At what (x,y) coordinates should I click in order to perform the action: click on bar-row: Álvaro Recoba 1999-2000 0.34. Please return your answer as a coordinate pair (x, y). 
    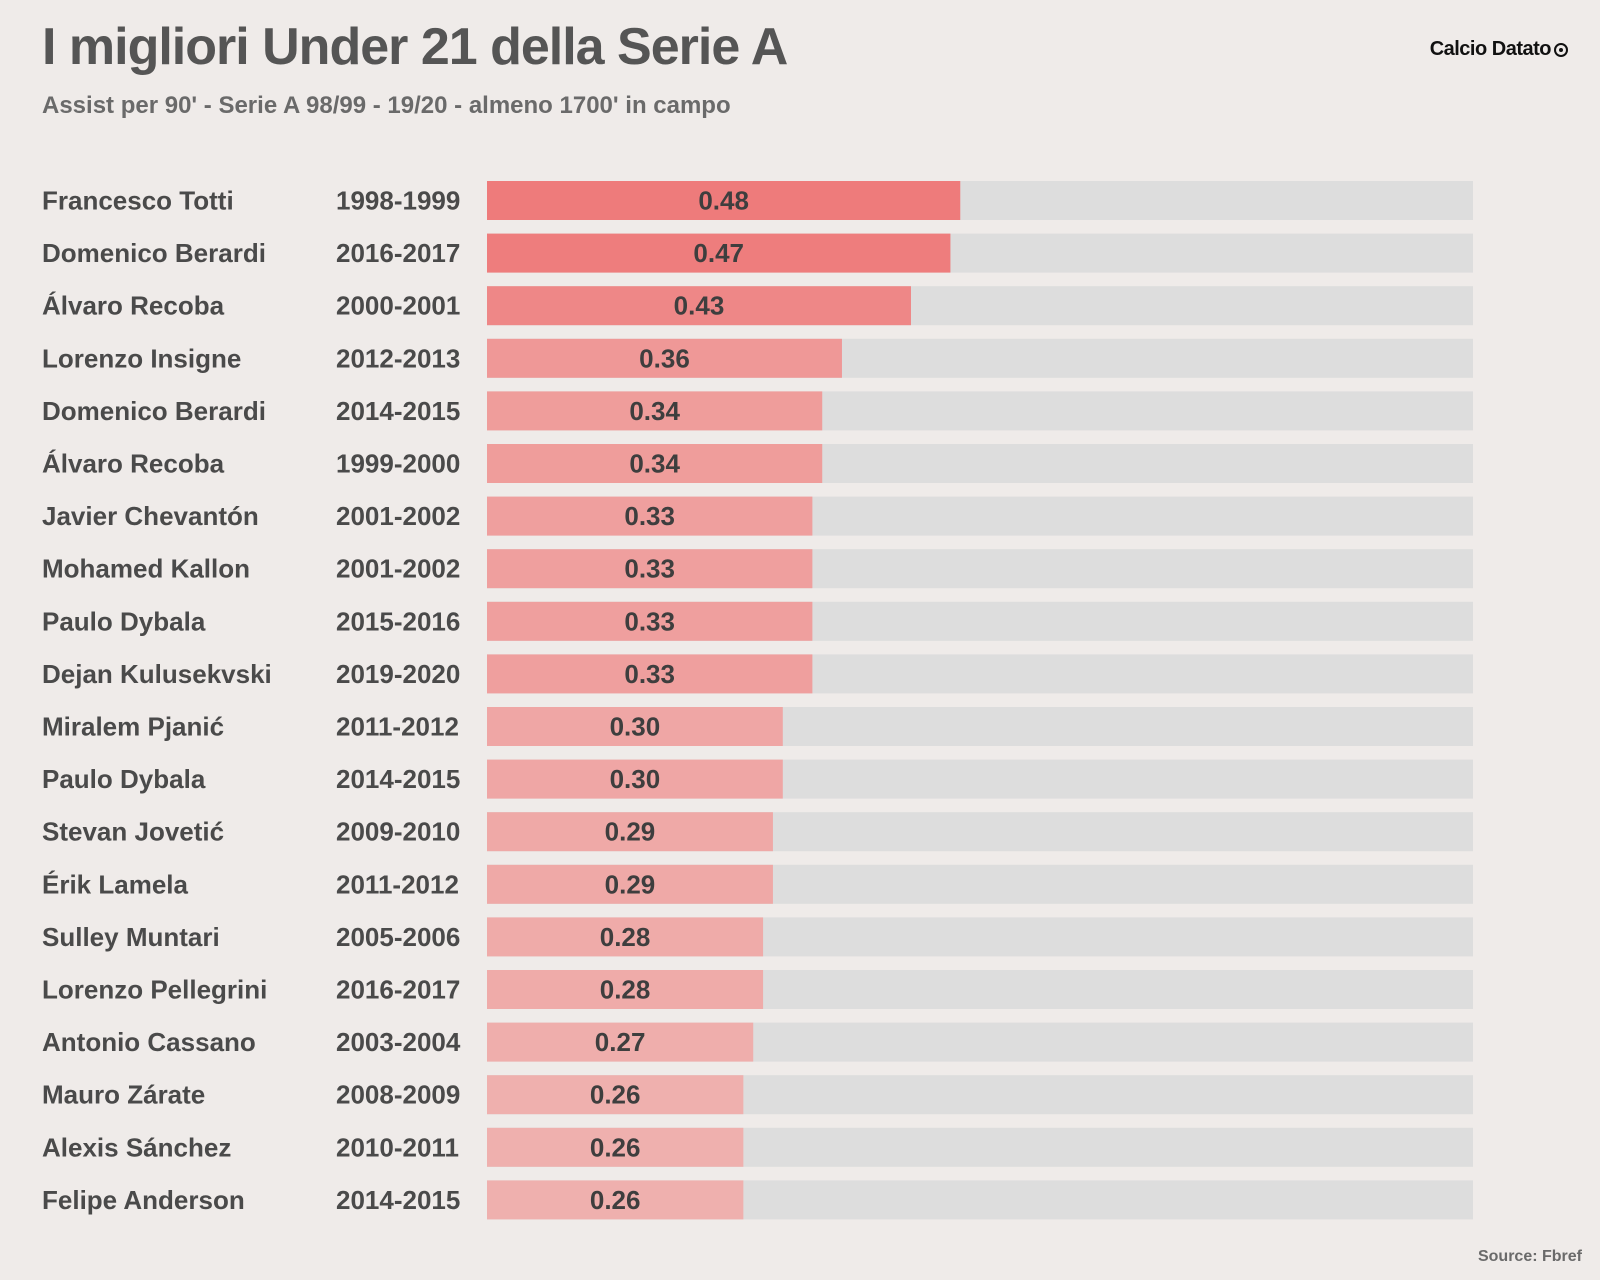
    Looking at the image, I should click on (757, 463).